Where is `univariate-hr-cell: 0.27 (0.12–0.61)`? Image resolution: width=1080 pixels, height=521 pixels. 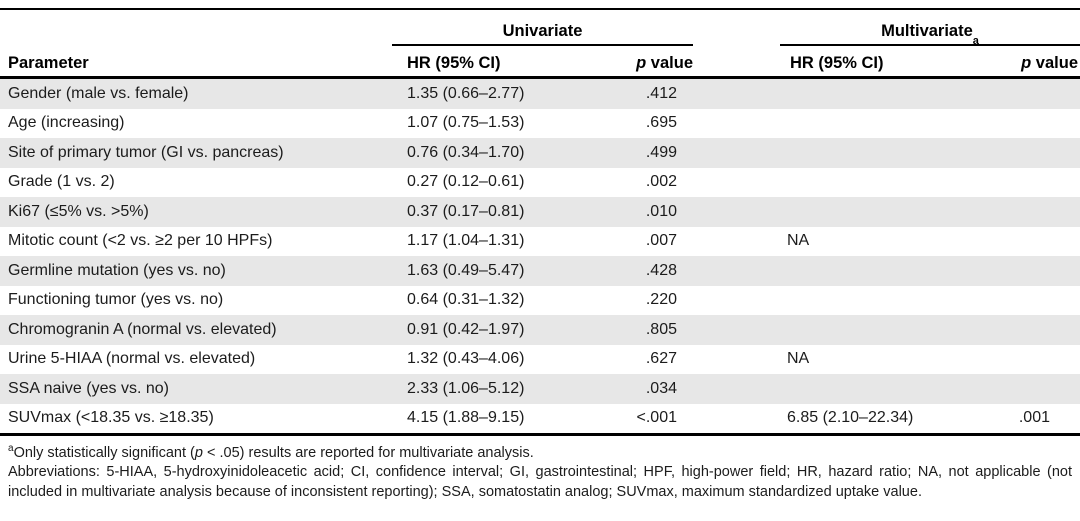 univariate-hr-cell: 0.27 (0.12–0.61) is located at coordinates (466, 182).